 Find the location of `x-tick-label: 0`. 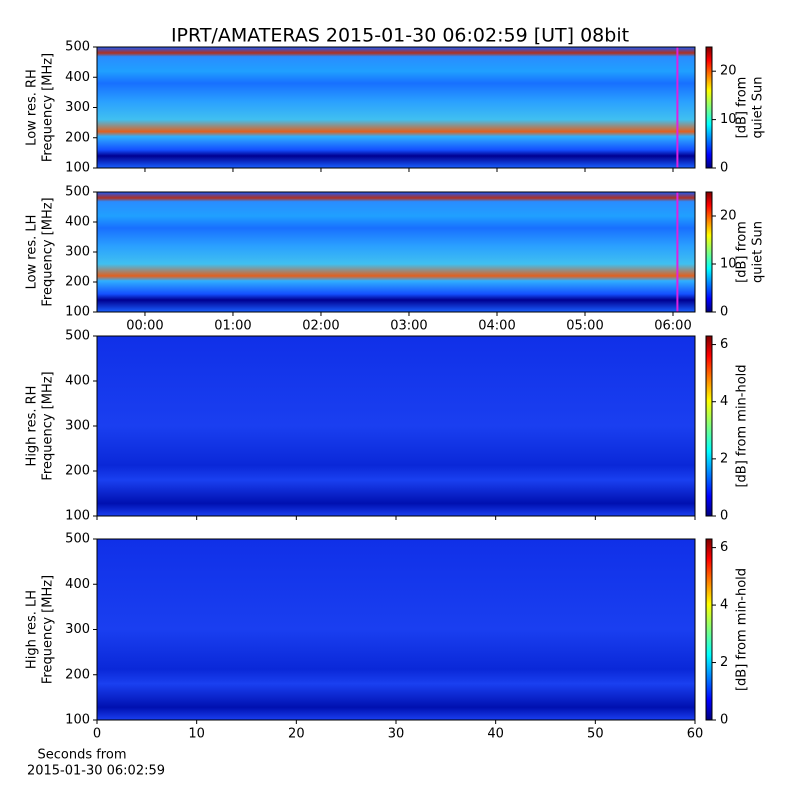

x-tick-label: 0 is located at coordinates (97, 734).